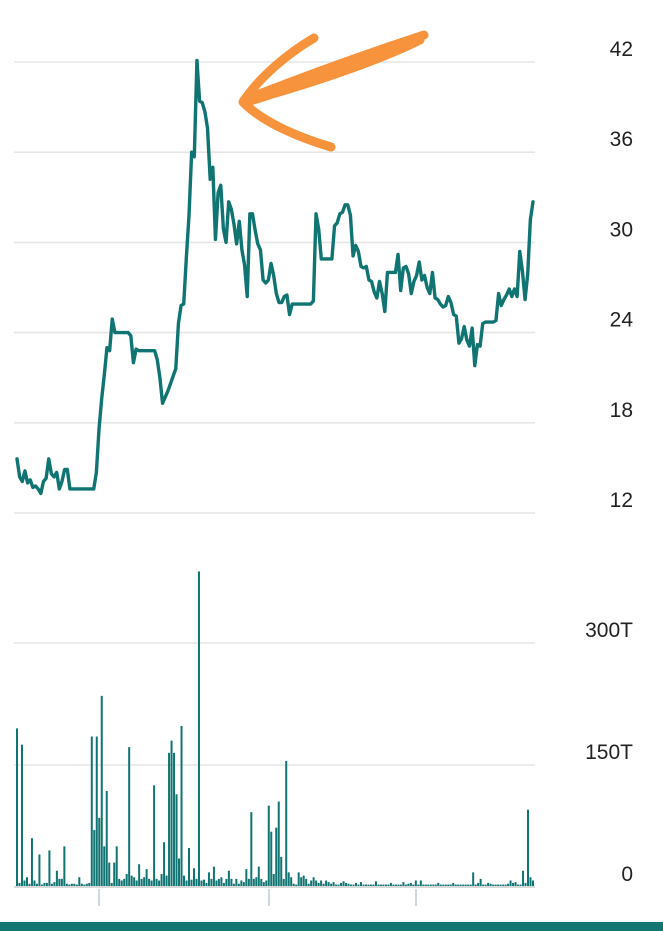 The width and height of the screenshot is (663, 931). What do you see at coordinates (627, 874) in the screenshot?
I see `volume-tick-label: 0` at bounding box center [627, 874].